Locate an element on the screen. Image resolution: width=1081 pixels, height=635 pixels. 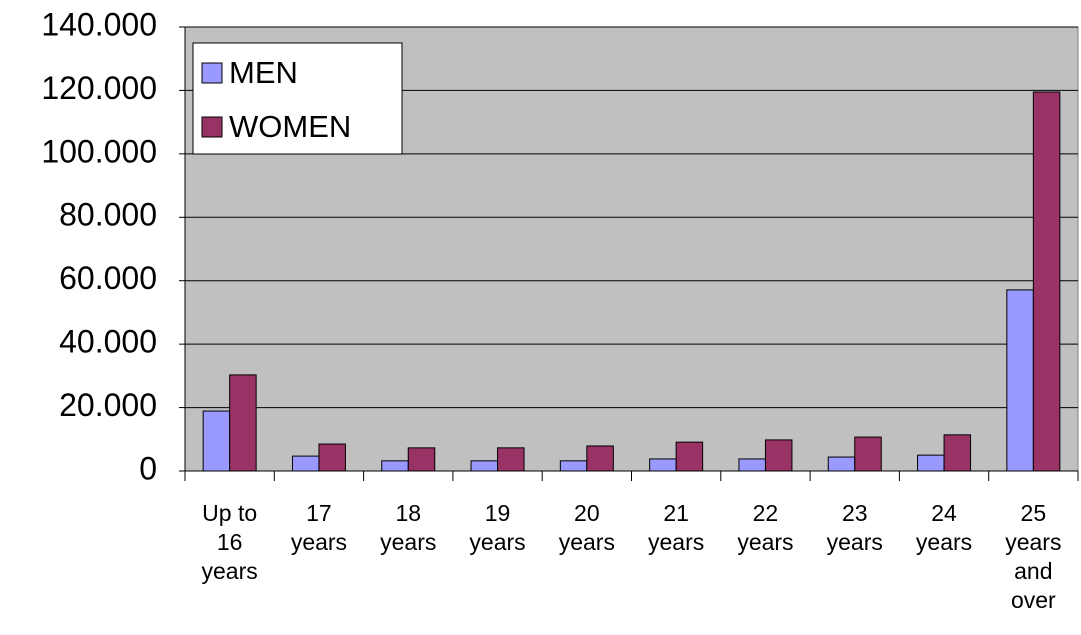
x-tick-label-box: 21 years is located at coordinates (676, 527).